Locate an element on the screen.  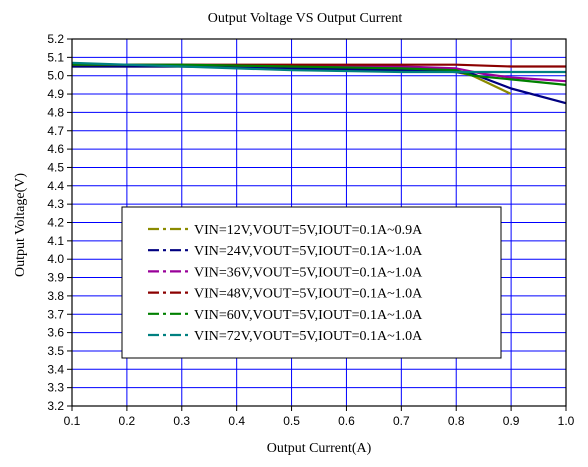
y-tick-label: 5.1 is located at coordinates (55, 57).